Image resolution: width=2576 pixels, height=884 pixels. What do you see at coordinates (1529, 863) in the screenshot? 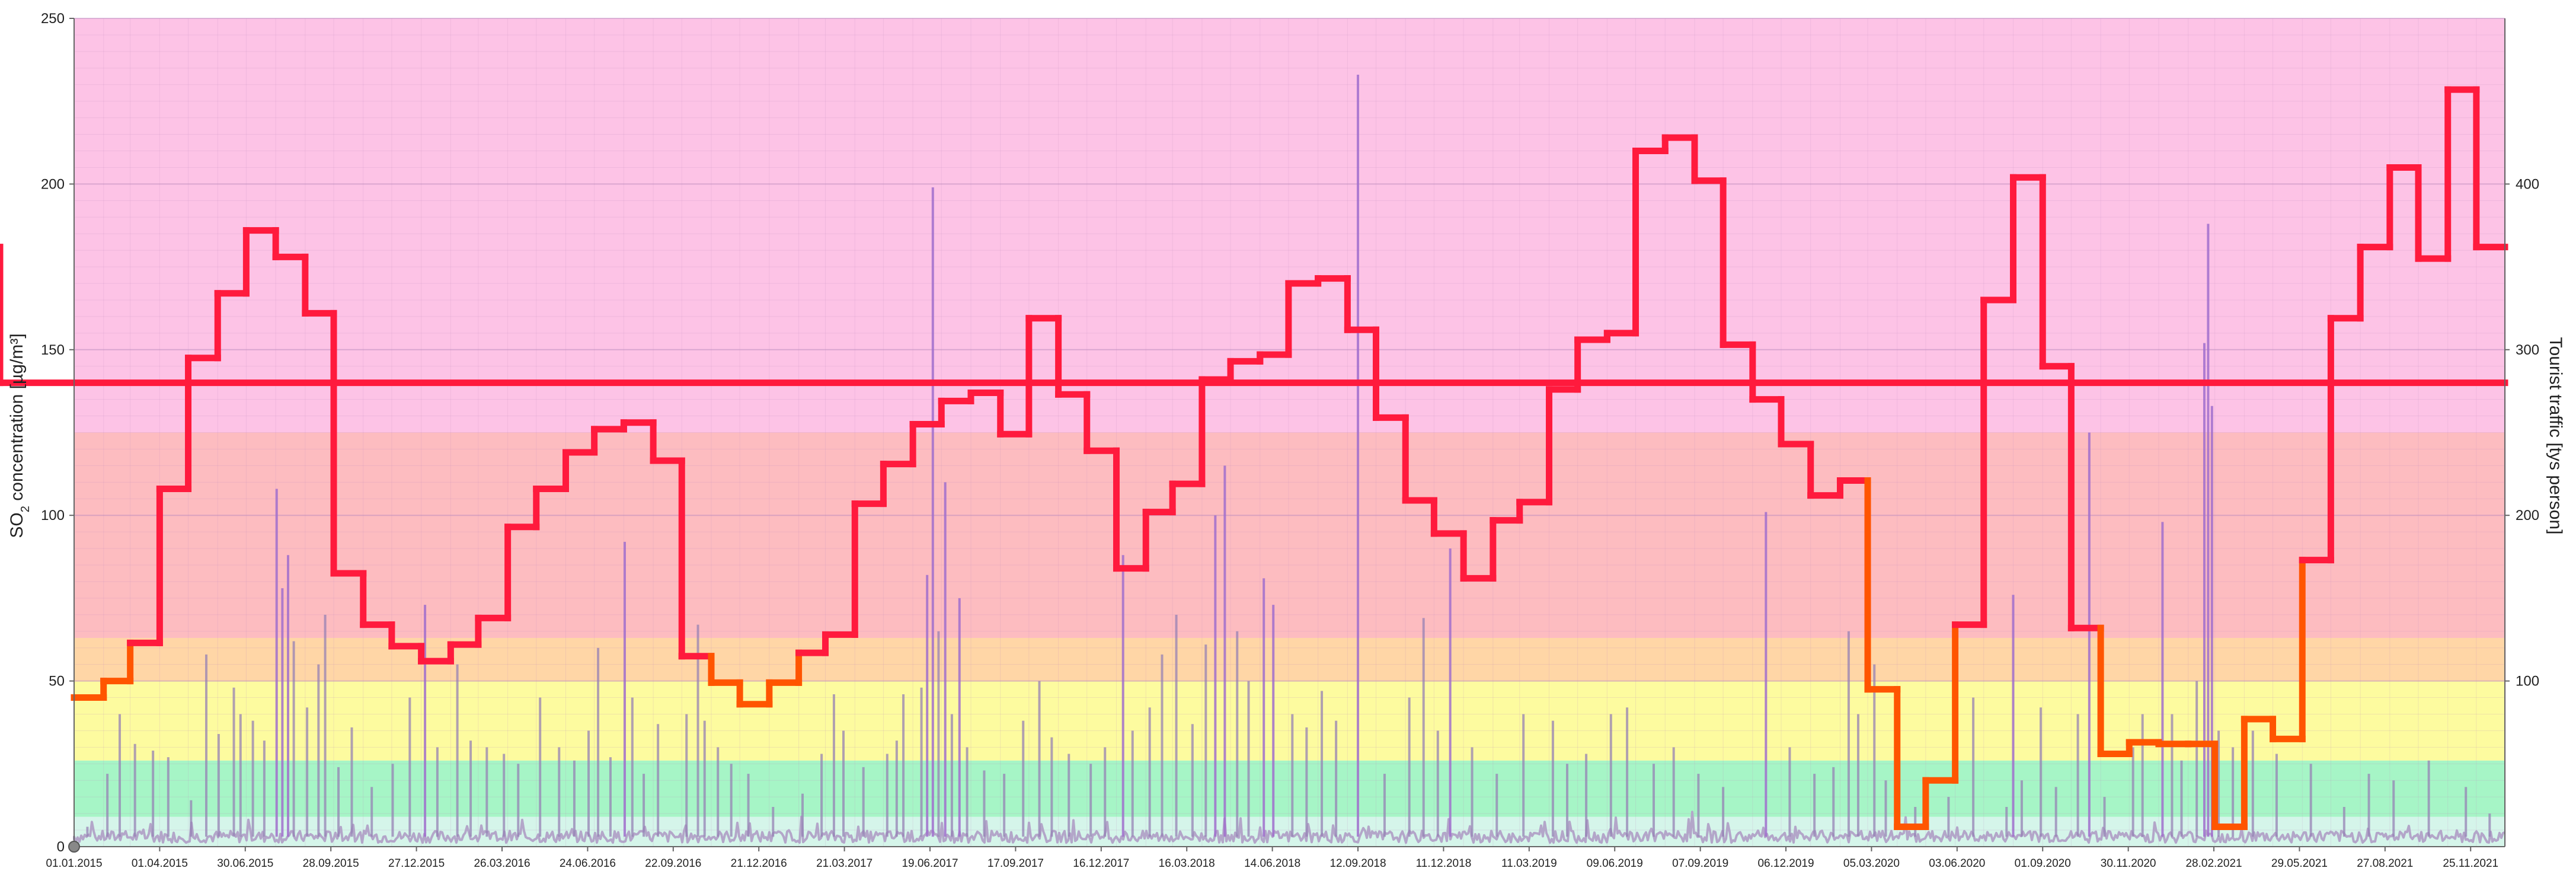
I see `x-tick-label: 11.03.2019` at bounding box center [1529, 863].